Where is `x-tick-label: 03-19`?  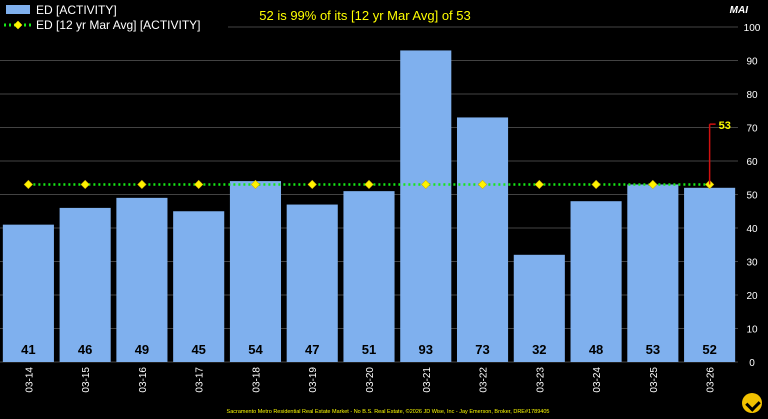
x-tick-label: 03-19 is located at coordinates (313, 380).